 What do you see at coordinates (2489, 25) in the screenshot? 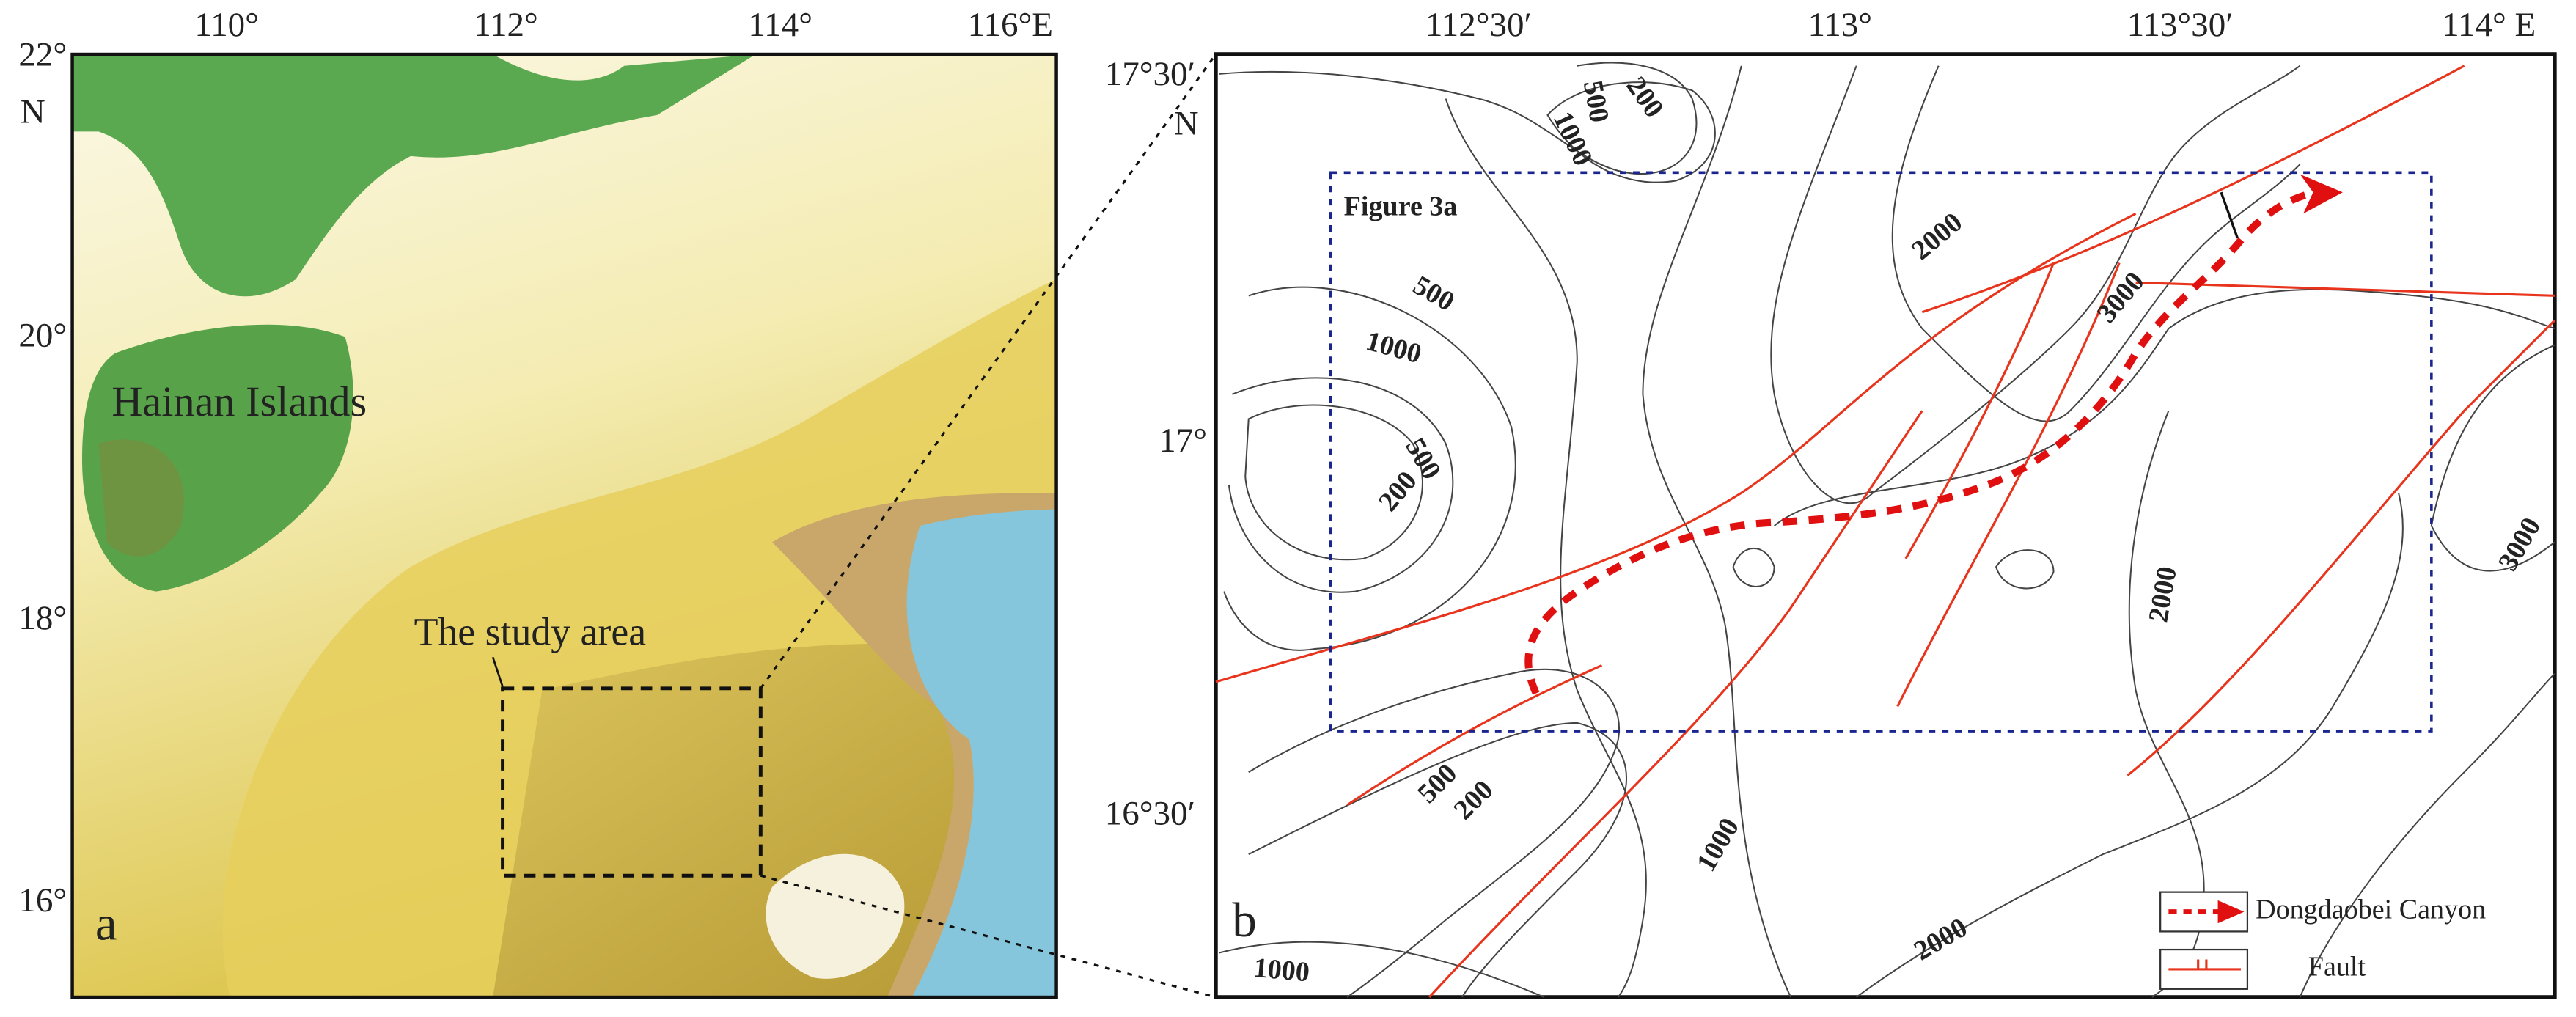
I see `lon-tick: 114° E` at bounding box center [2489, 25].